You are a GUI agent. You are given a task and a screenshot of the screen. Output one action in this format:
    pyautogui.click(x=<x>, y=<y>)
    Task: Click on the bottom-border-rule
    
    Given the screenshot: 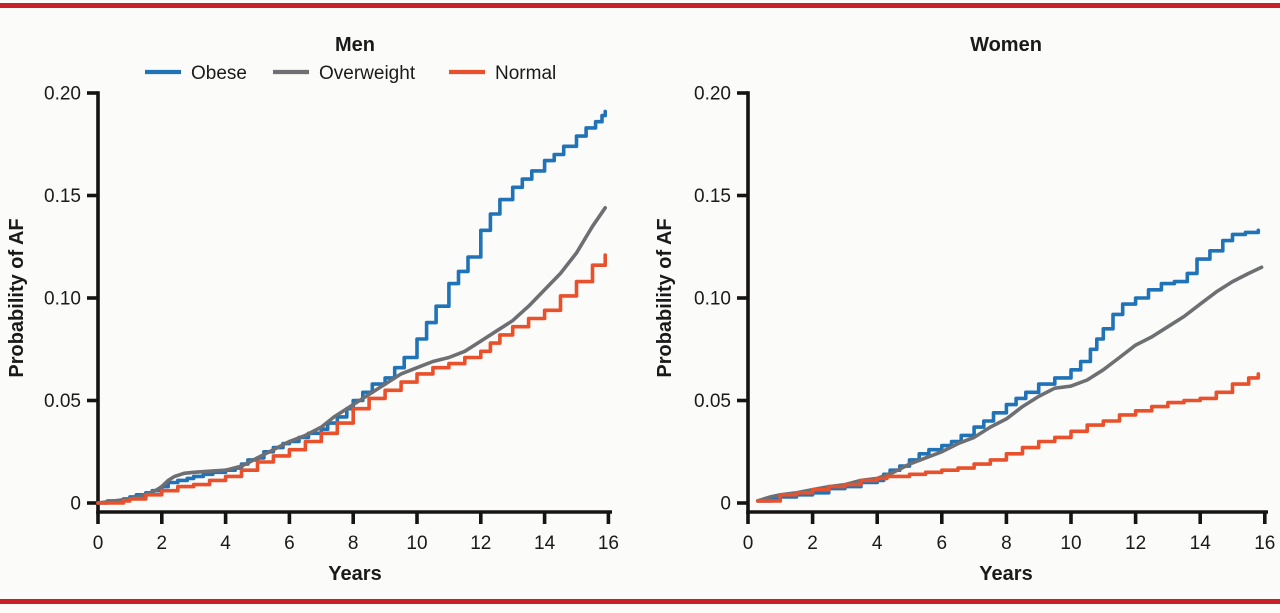 What is the action you would take?
    pyautogui.click(x=640, y=601)
    